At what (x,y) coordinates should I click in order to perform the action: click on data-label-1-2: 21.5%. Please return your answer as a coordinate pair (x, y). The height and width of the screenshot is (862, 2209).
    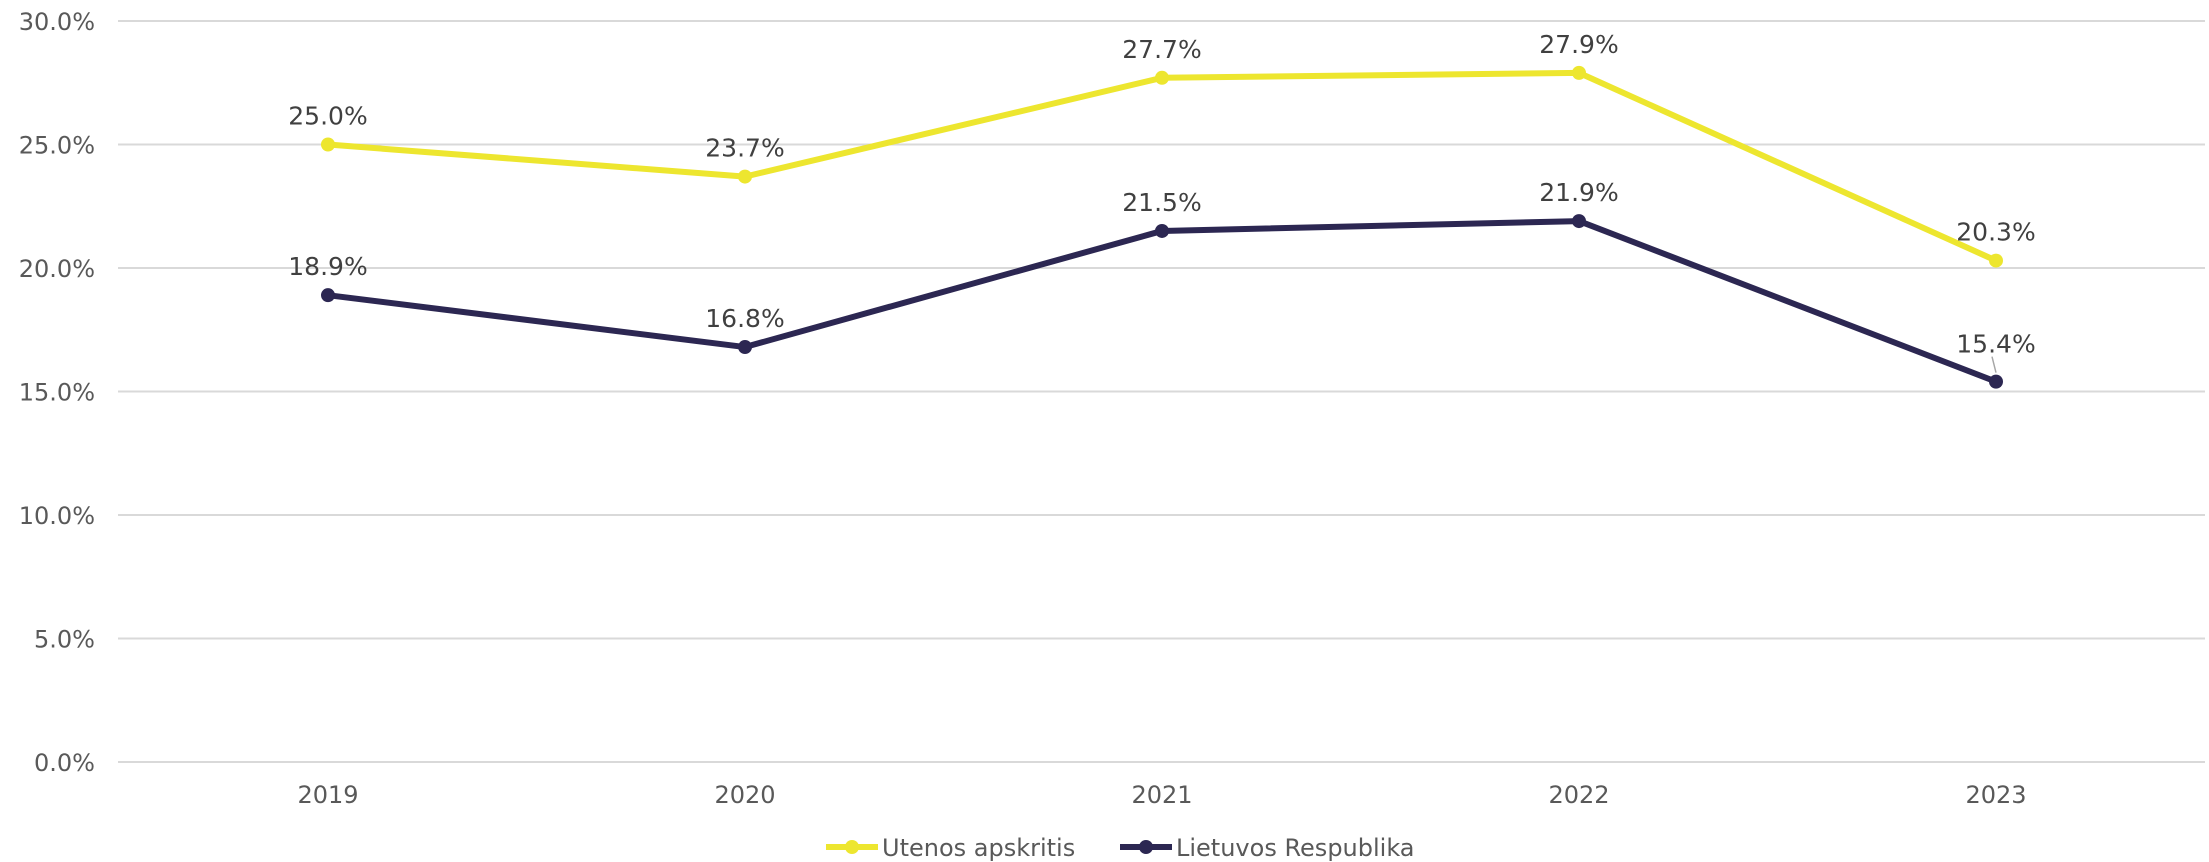
    Looking at the image, I should click on (1161, 202).